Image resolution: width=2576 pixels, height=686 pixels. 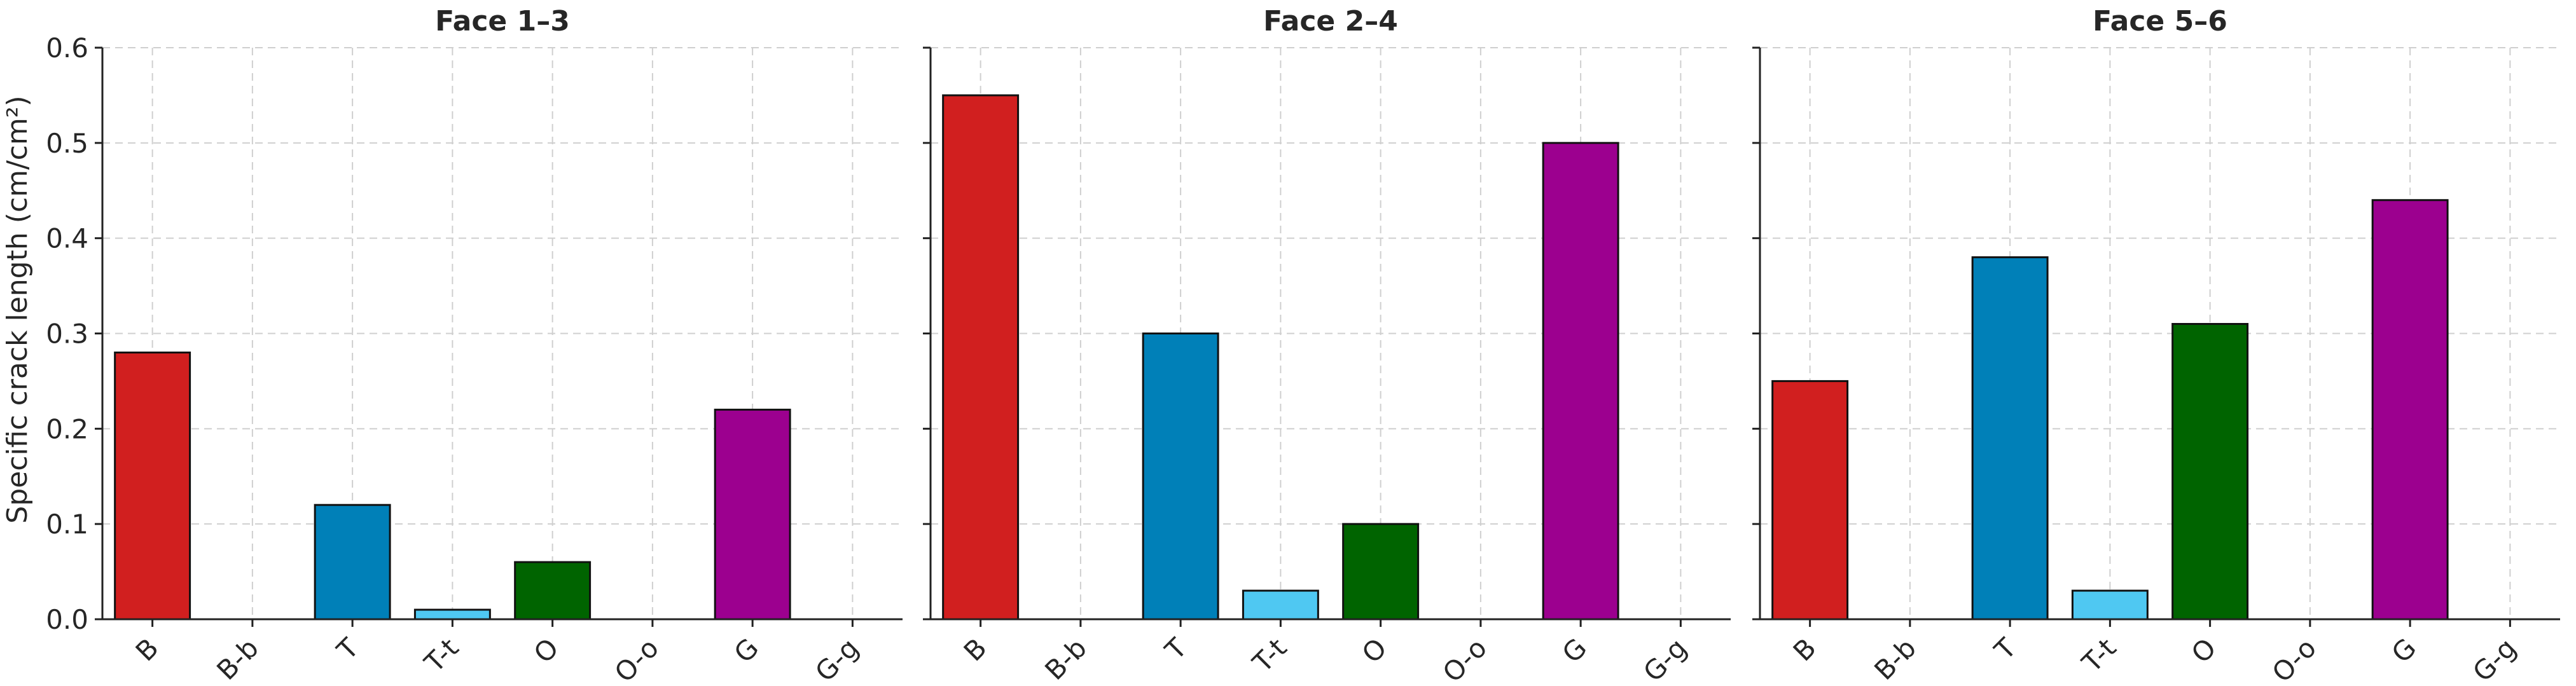 What do you see at coordinates (67, 238) in the screenshot?
I see `y-tick-label: 0.4` at bounding box center [67, 238].